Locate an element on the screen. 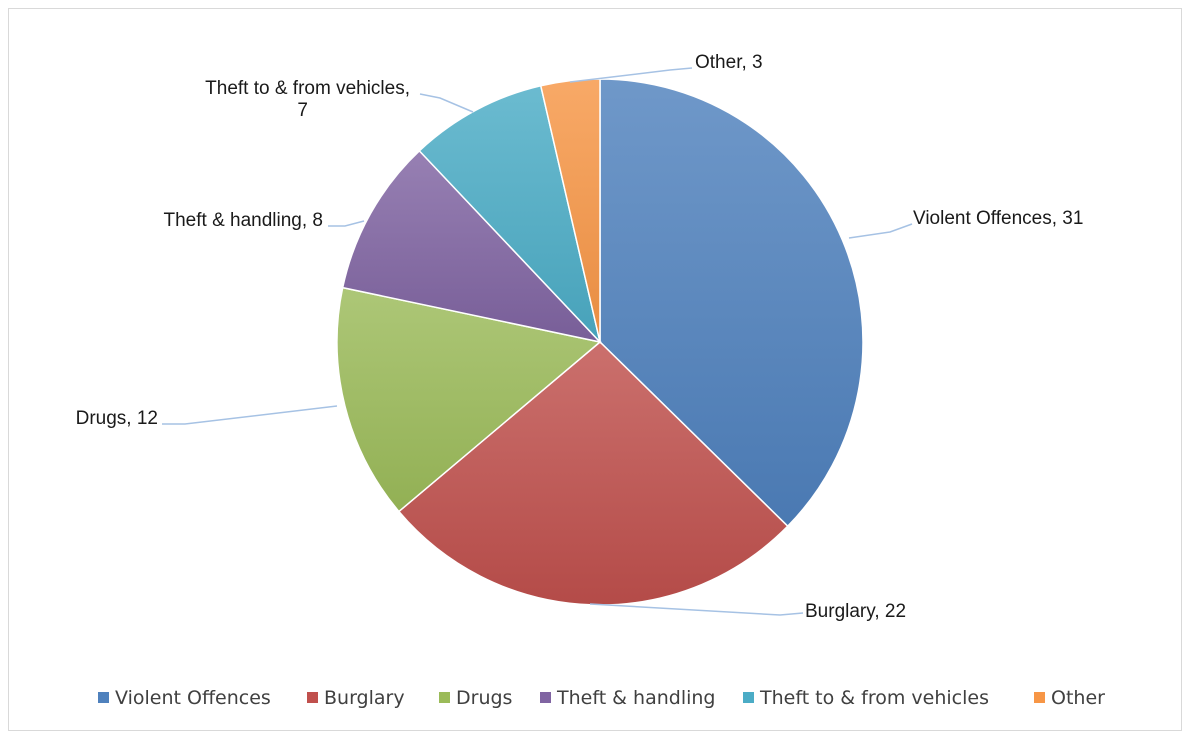 The image size is (1184, 733). legend-entry: Violent Offences is located at coordinates (184, 698).